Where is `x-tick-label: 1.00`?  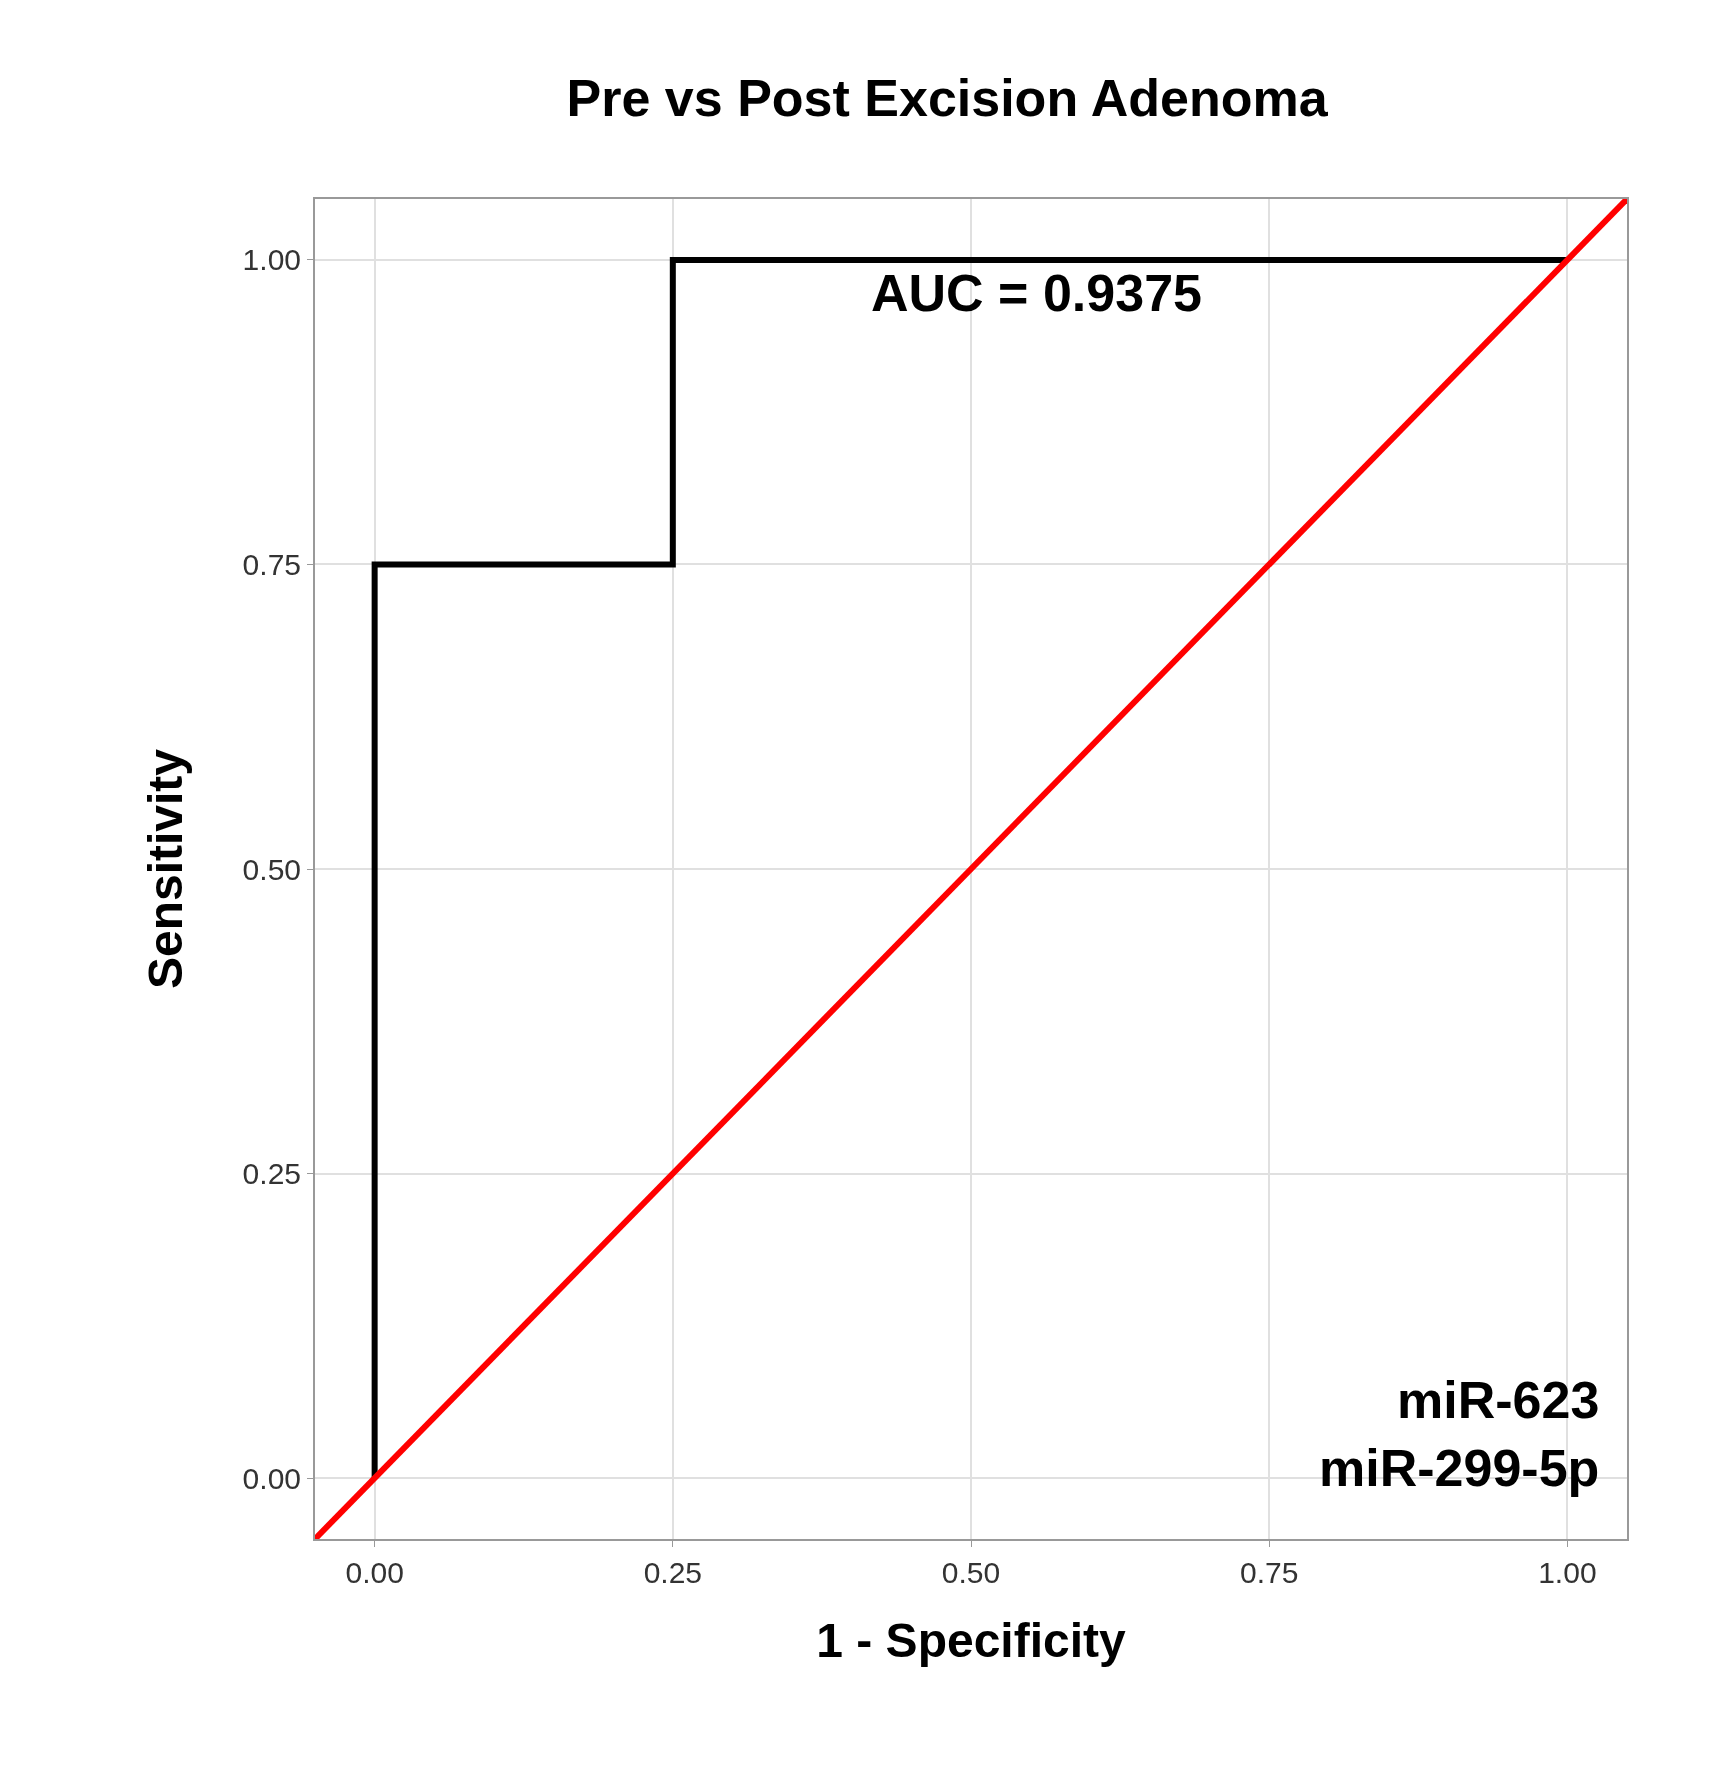
x-tick-label: 1.00 is located at coordinates (1567, 1572).